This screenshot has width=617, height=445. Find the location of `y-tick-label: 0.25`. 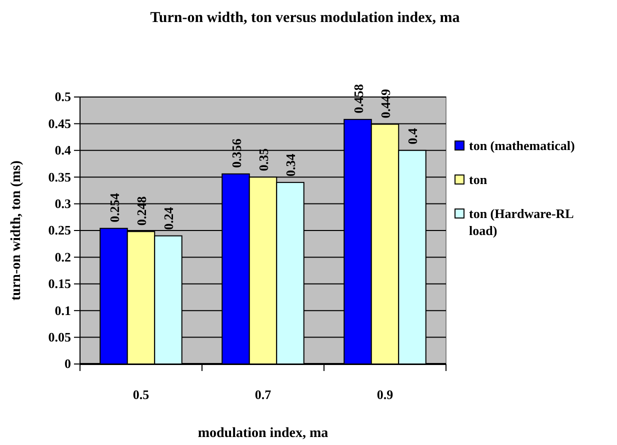

y-tick-label: 0.25 is located at coordinates (60, 230).